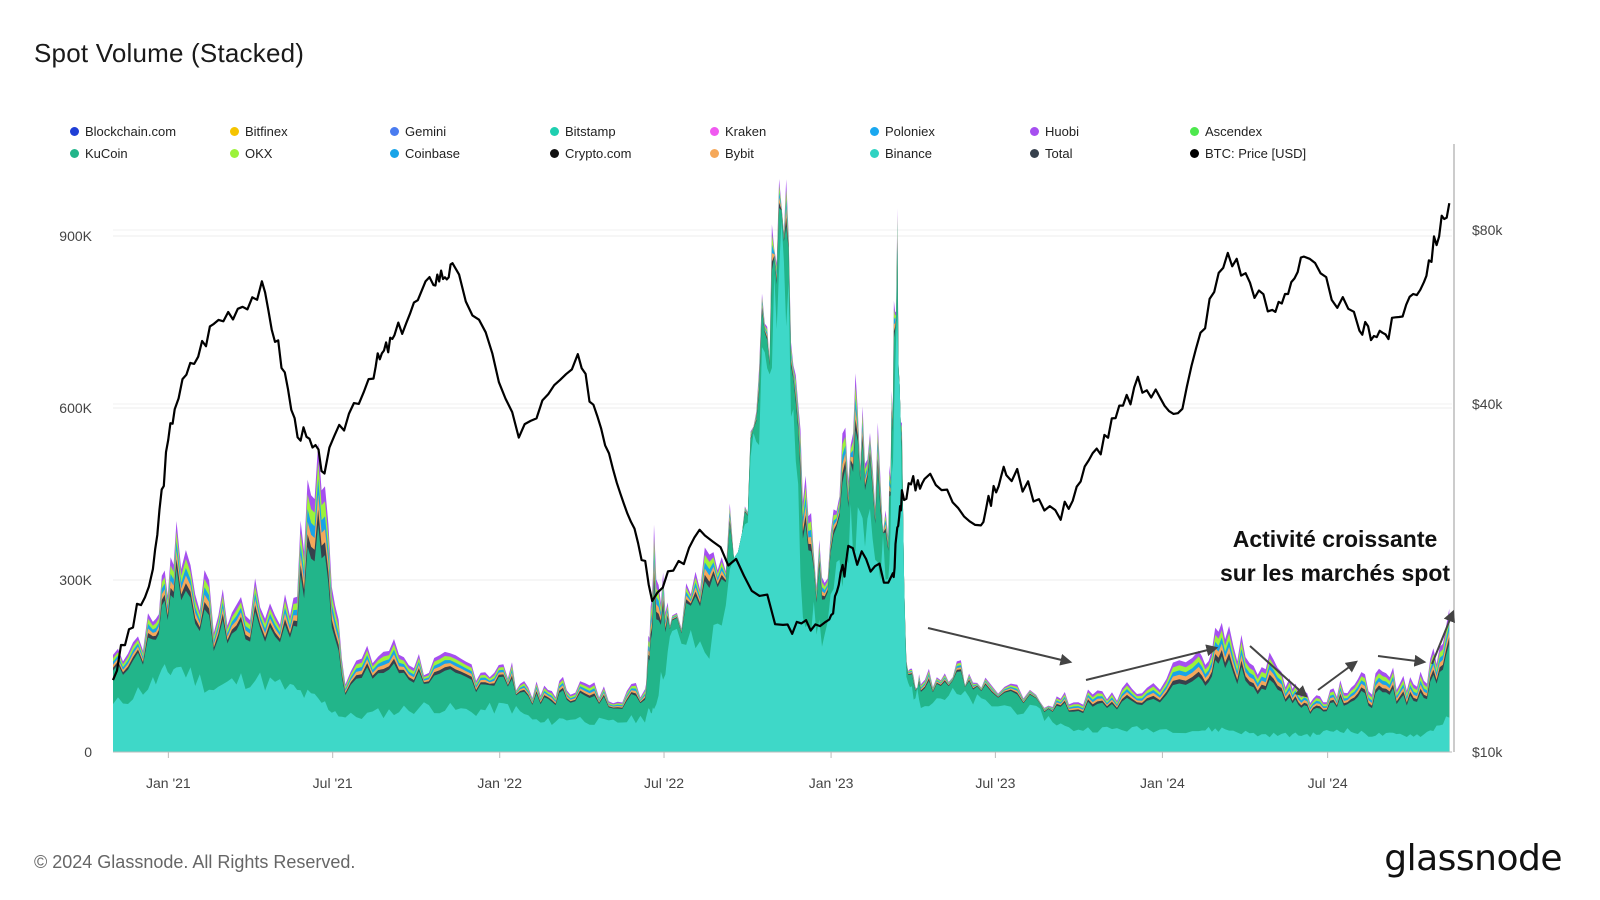 The image size is (1600, 900). What do you see at coordinates (664, 783) in the screenshot?
I see `x-tick-label: Jul '22` at bounding box center [664, 783].